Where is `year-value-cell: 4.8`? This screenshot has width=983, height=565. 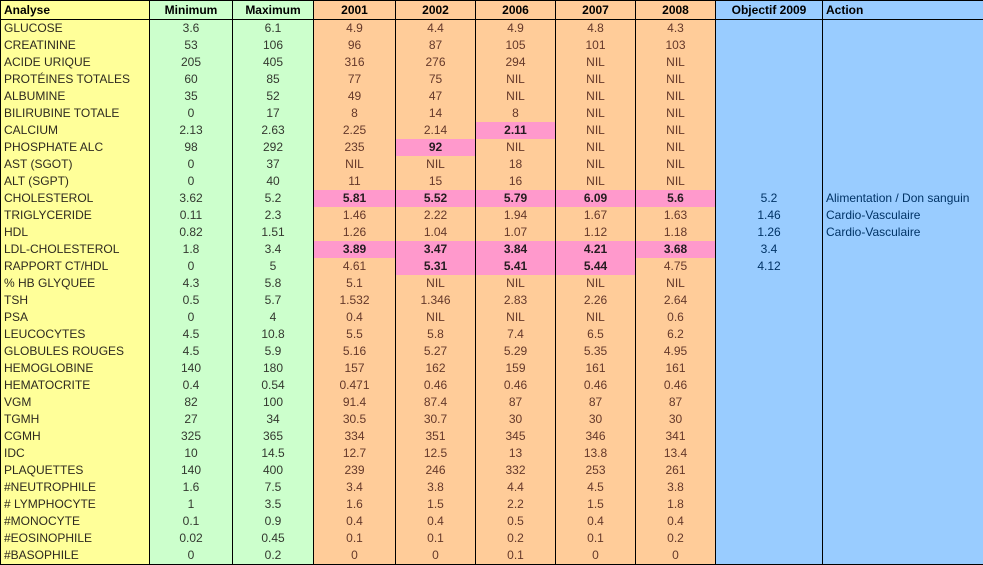
year-value-cell: 4.8 is located at coordinates (596, 29).